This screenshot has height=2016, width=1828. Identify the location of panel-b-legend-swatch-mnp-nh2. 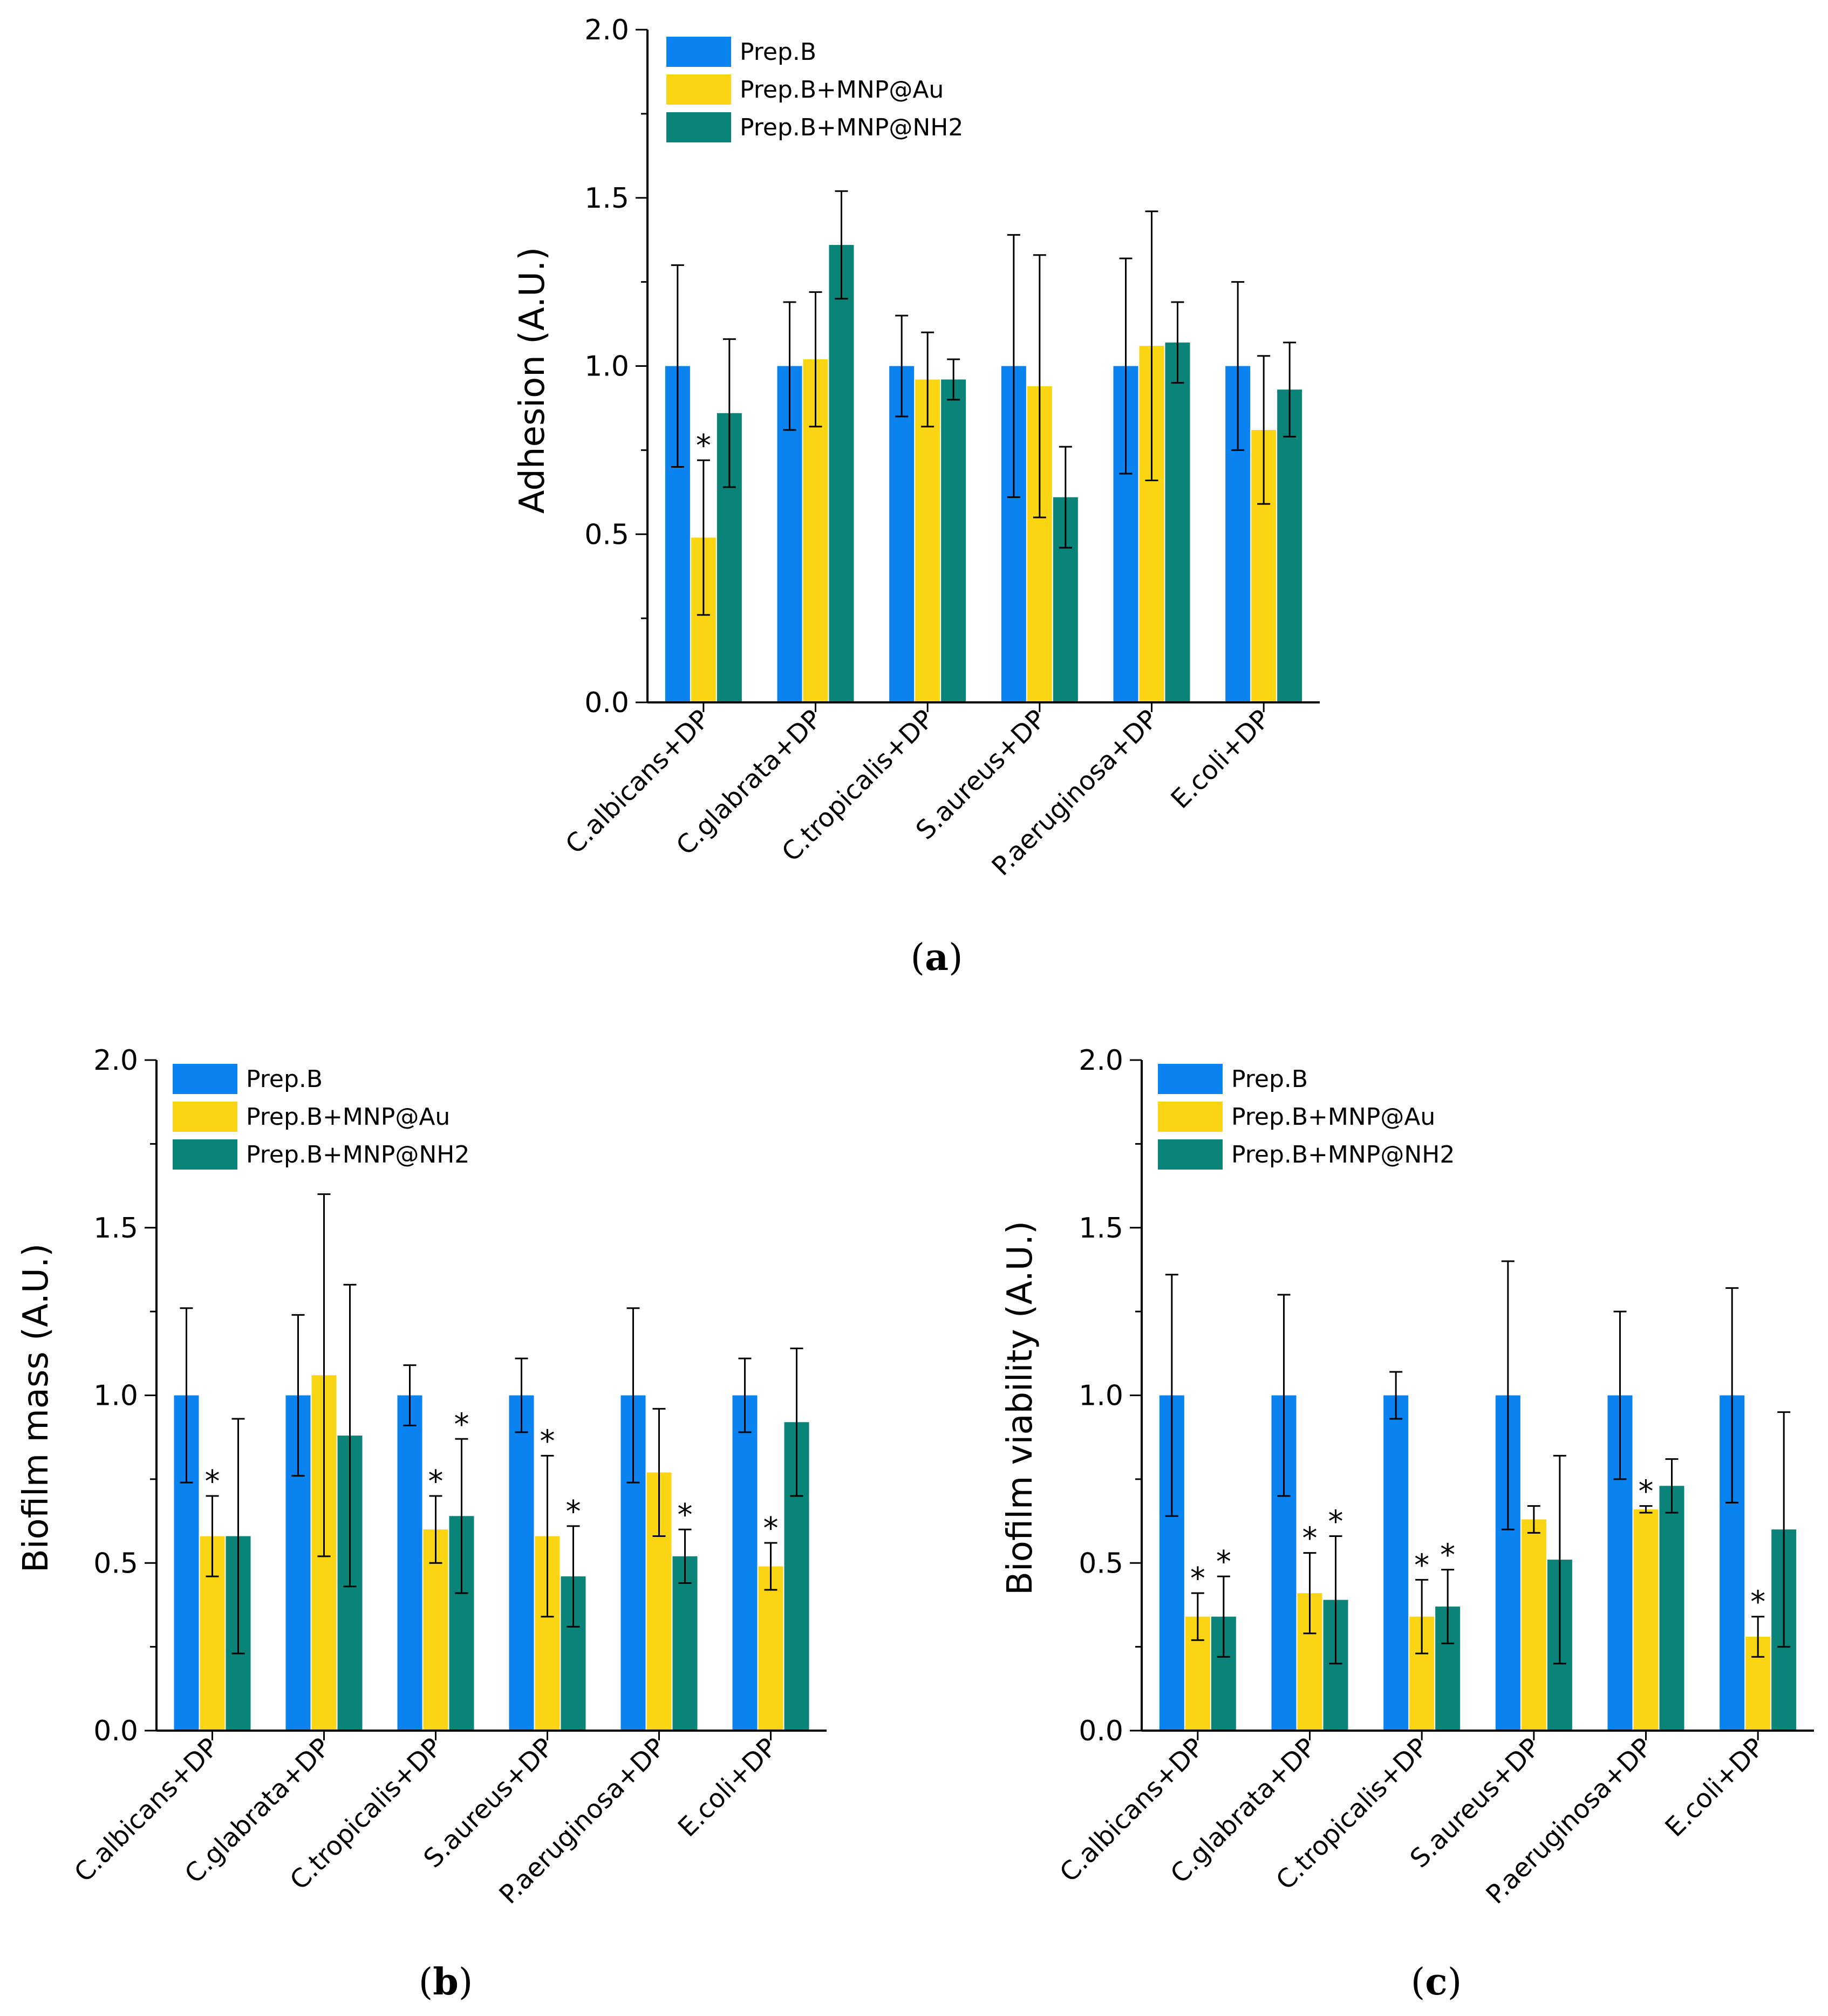
(205, 1154).